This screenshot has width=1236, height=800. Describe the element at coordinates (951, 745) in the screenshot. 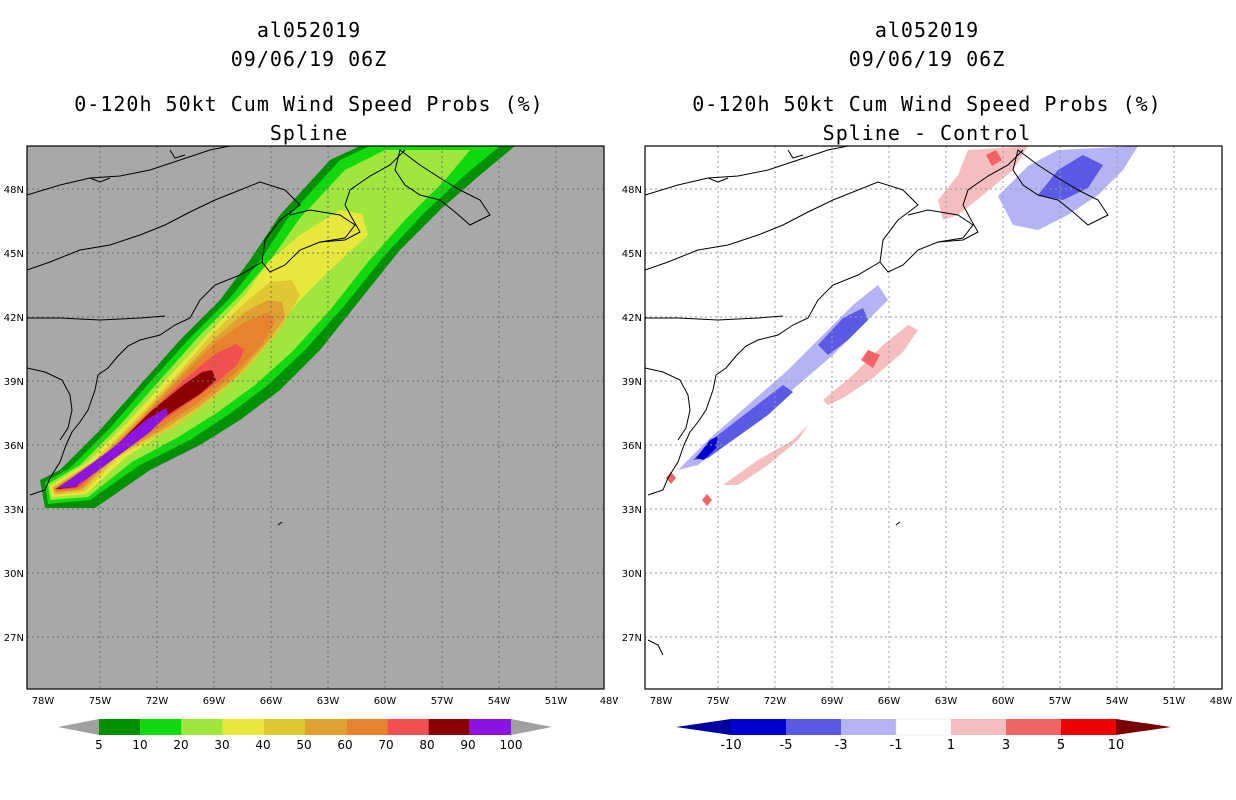

I see `colorbar-label: 1` at that location.